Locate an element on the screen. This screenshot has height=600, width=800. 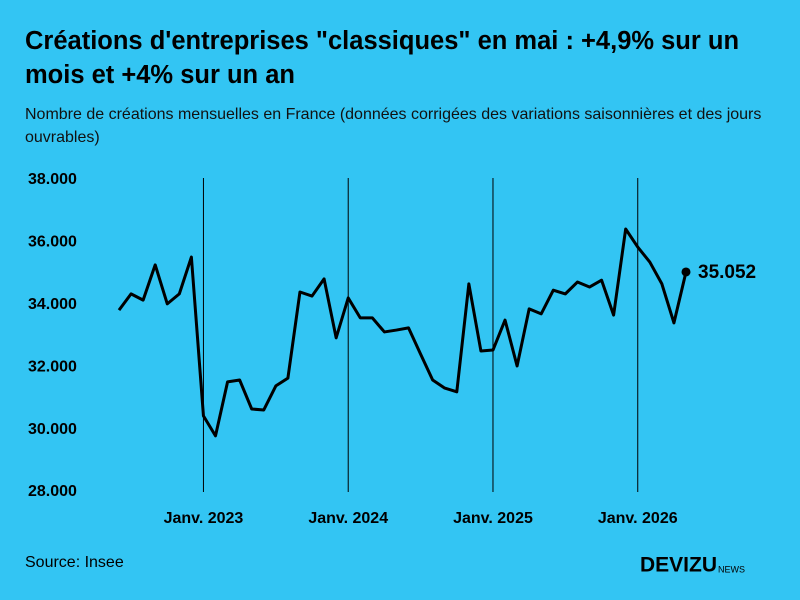
source: Source: Insee is located at coordinates (74, 562).